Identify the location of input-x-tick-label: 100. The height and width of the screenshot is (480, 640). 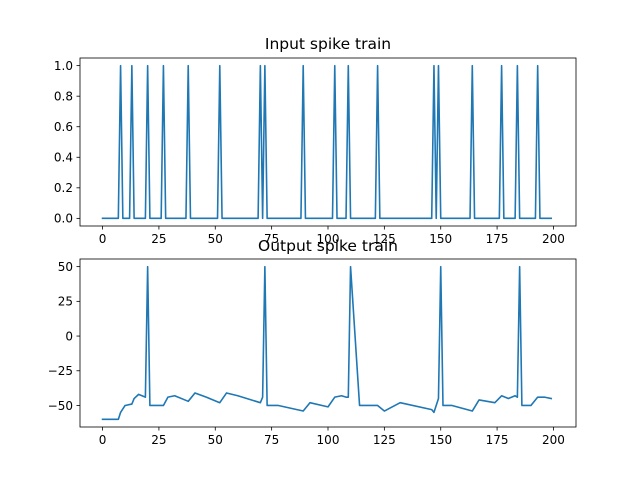
(328, 239).